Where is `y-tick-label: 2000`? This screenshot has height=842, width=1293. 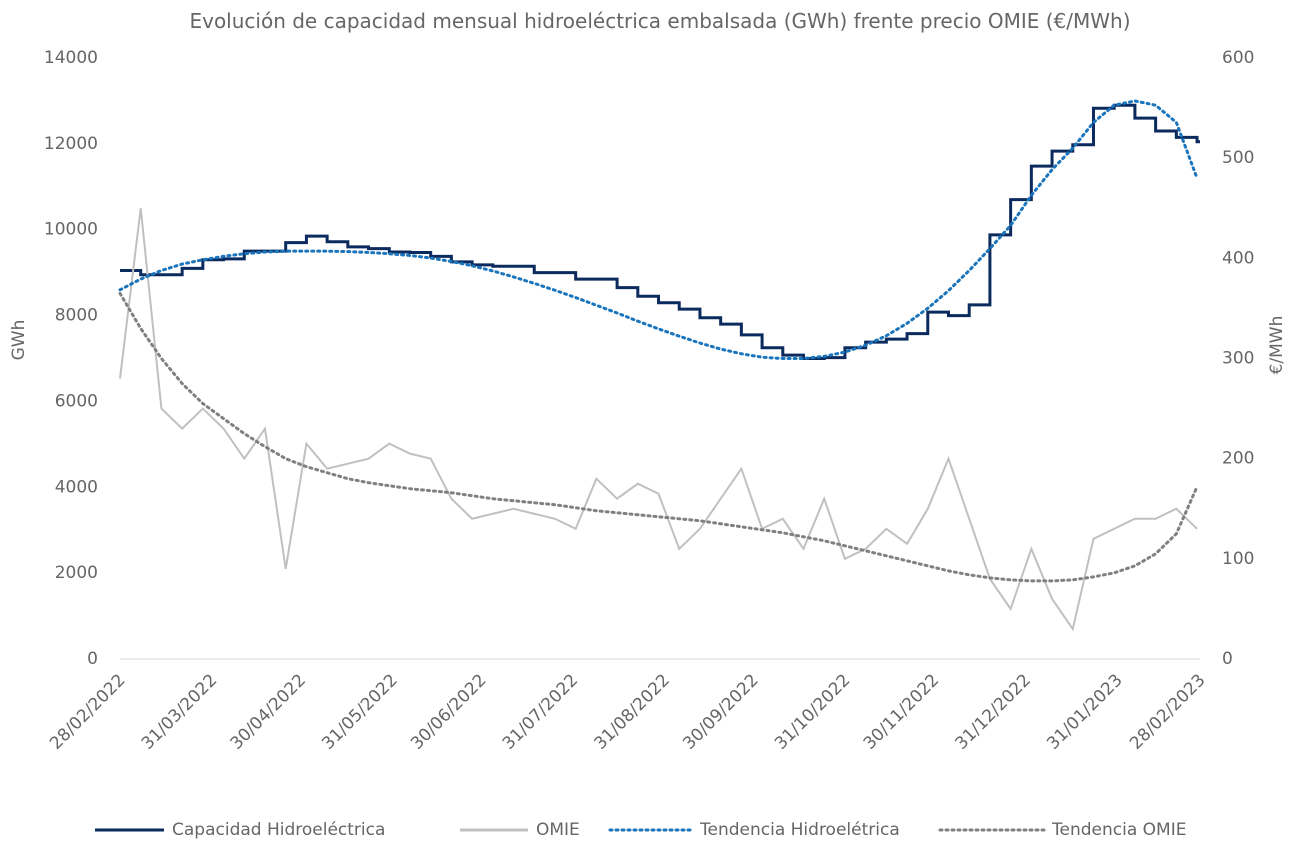
y-tick-label: 2000 is located at coordinates (76, 573).